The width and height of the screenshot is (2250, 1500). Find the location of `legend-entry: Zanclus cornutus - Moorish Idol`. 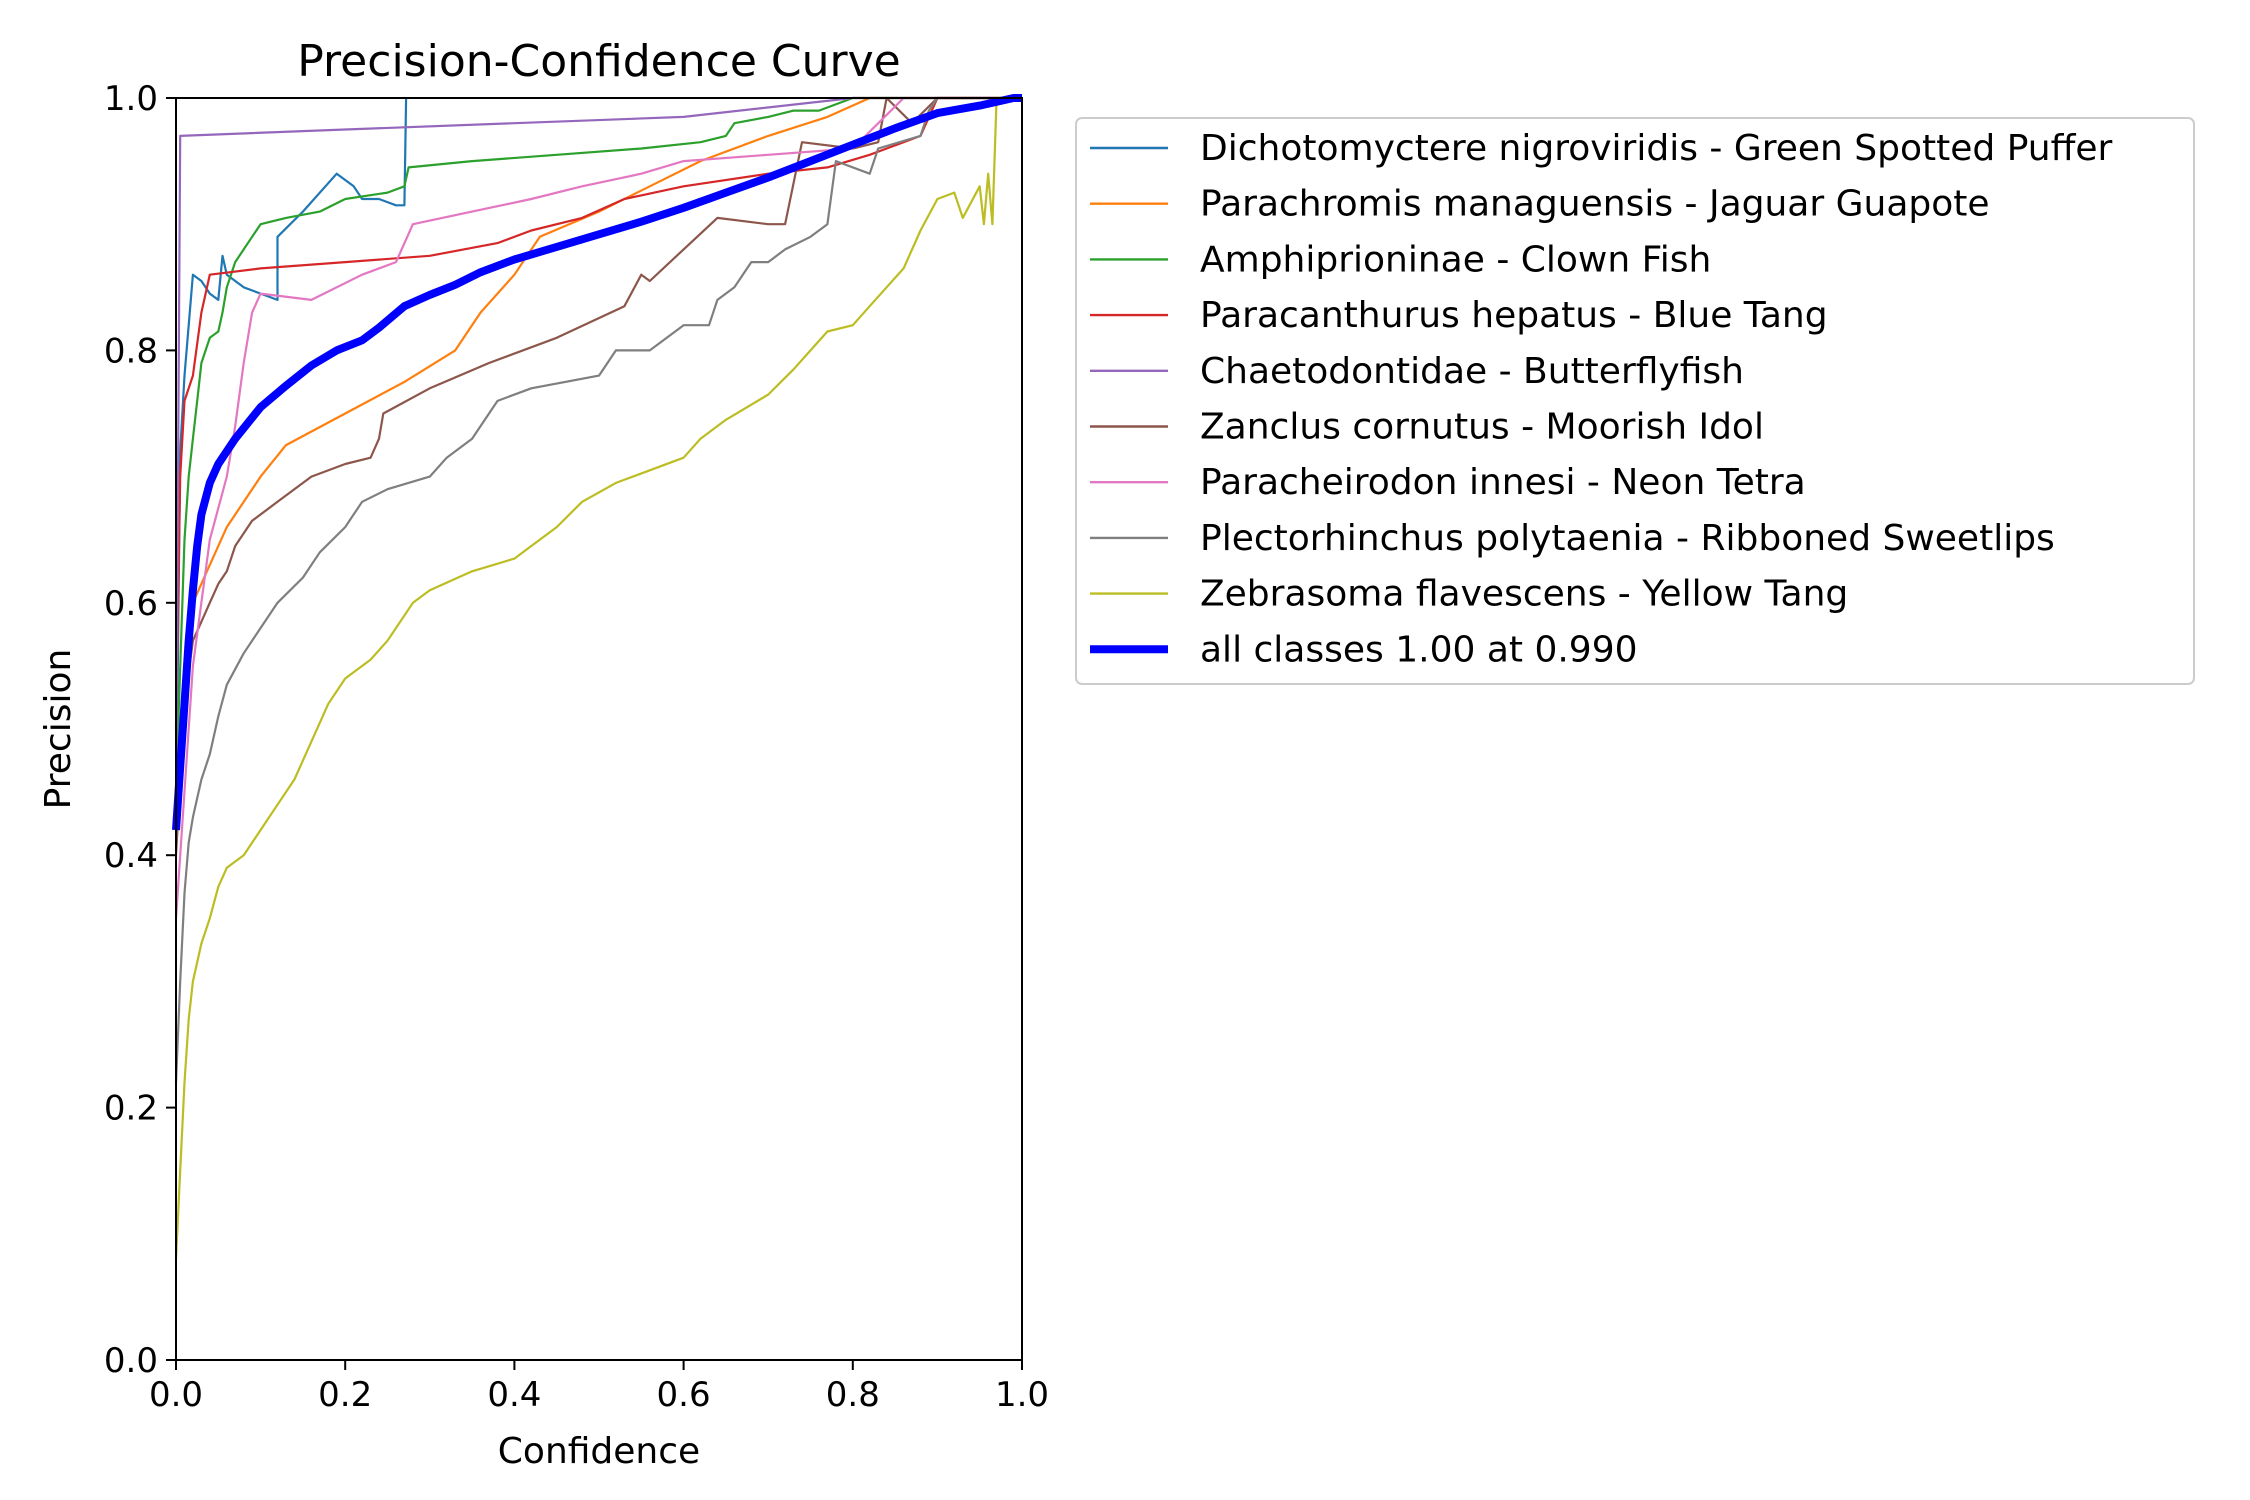

legend-entry: Zanclus cornutus - Moorish Idol is located at coordinates (1482, 427).